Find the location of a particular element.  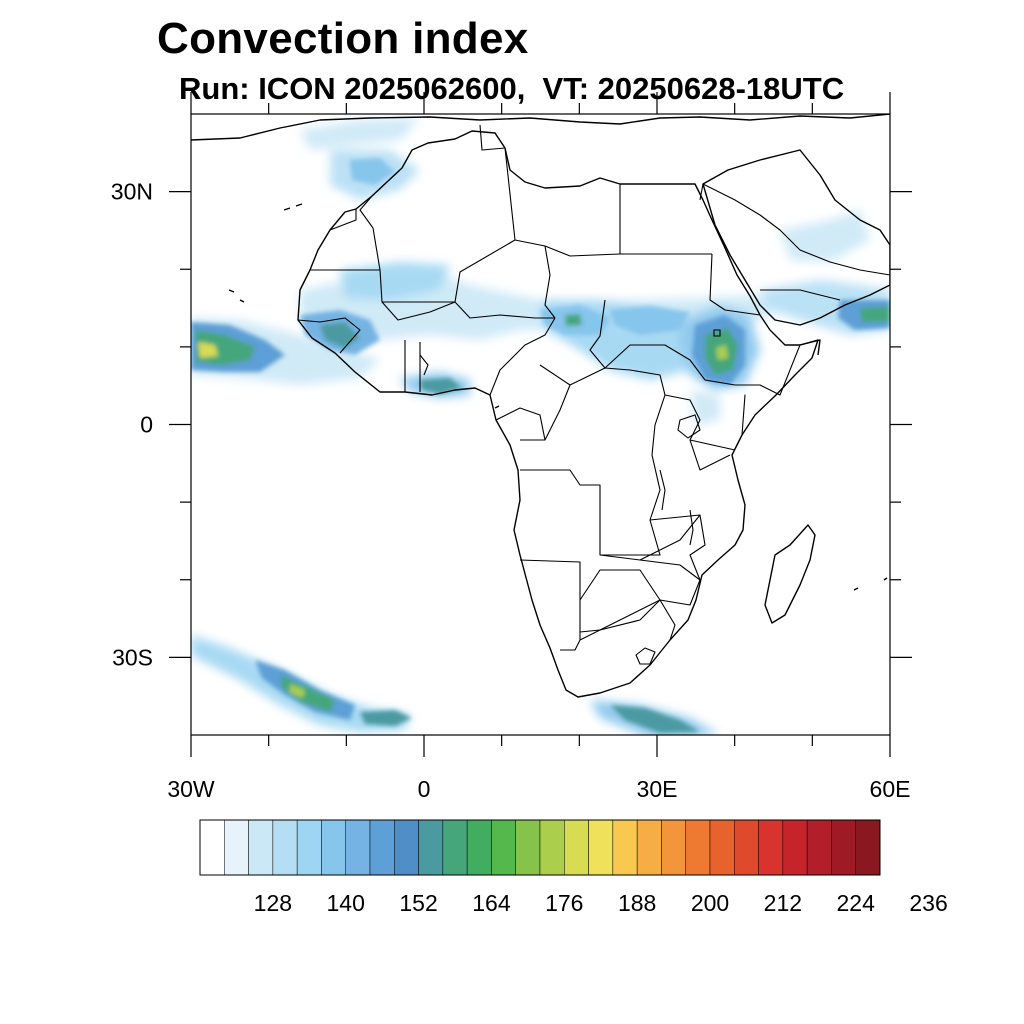

lake-victoria is located at coordinates (689, 426).